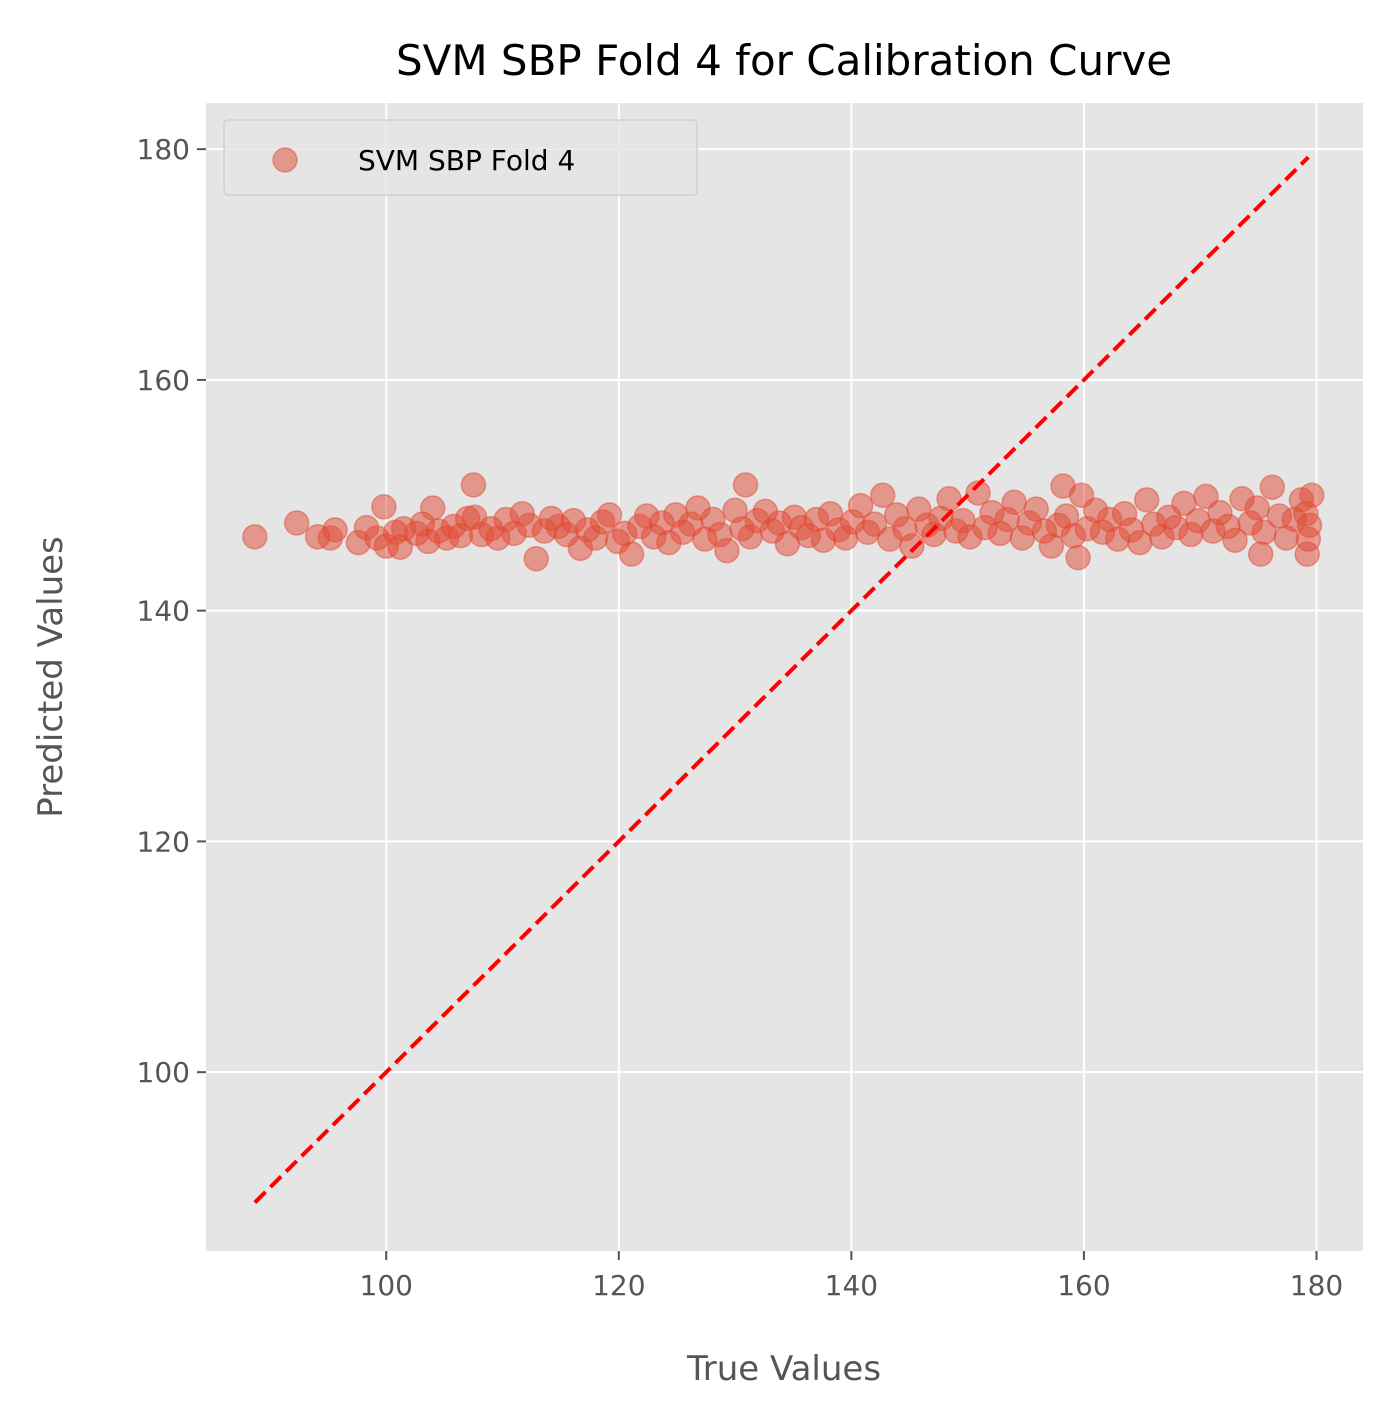 The image size is (1395, 1421). What do you see at coordinates (618, 1285) in the screenshot?
I see `x-tick-label: 120` at bounding box center [618, 1285].